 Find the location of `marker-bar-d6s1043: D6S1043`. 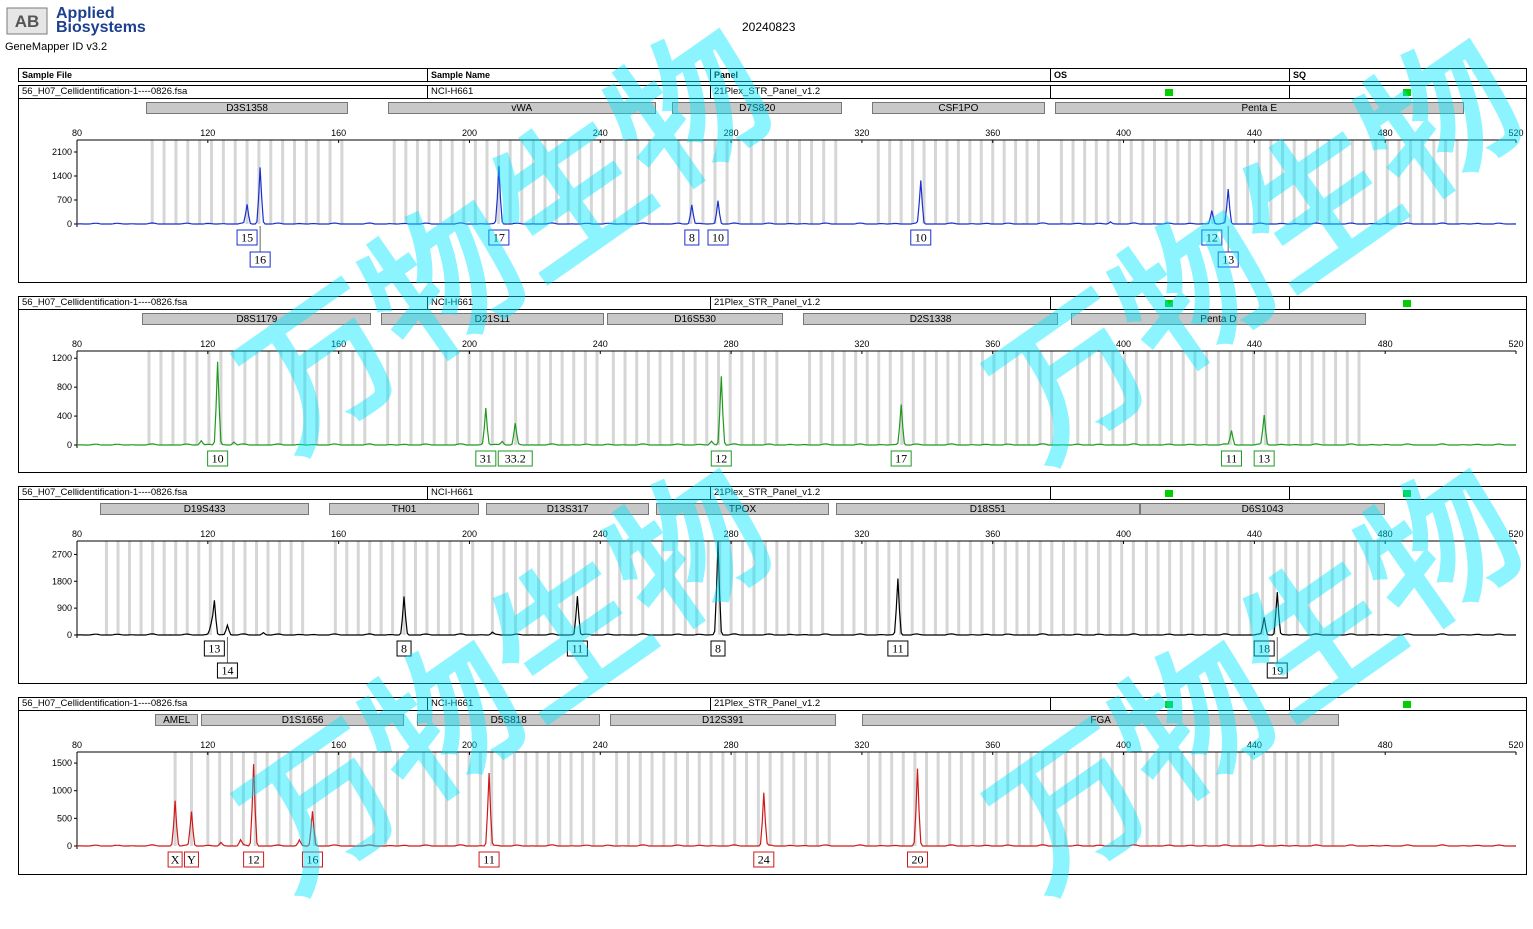

marker-bar-d6s1043: D6S1043 is located at coordinates (1262, 509).